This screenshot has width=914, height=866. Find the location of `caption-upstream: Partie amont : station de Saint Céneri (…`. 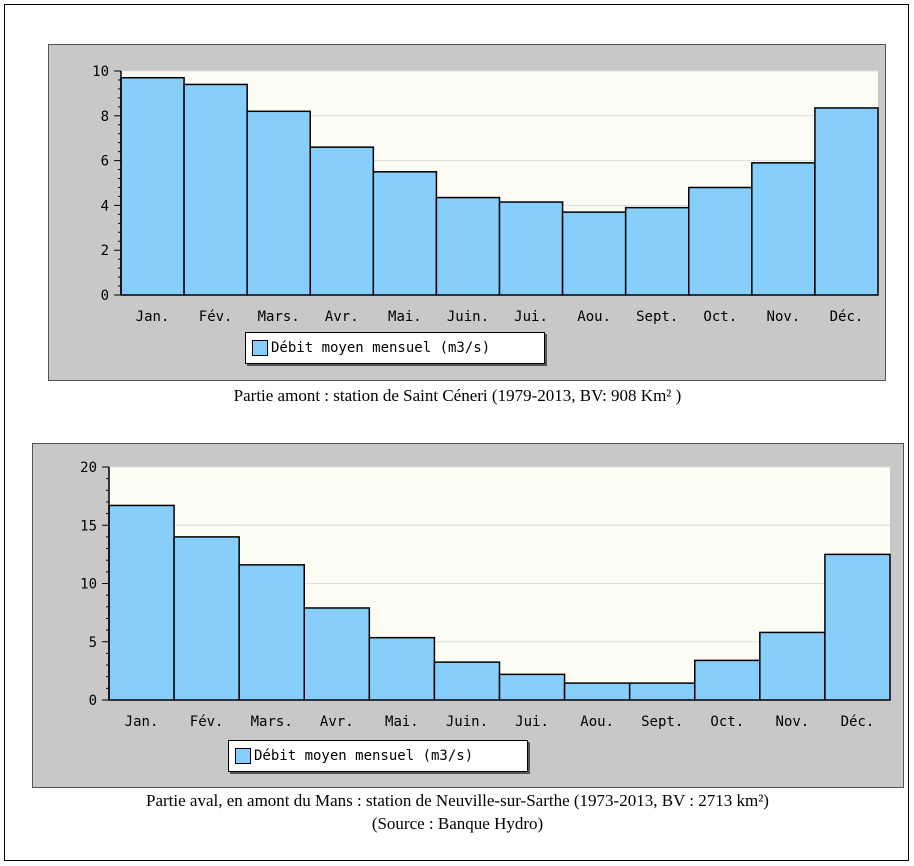

caption-upstream: Partie amont : station de Saint Céneri (… is located at coordinates (457, 395).